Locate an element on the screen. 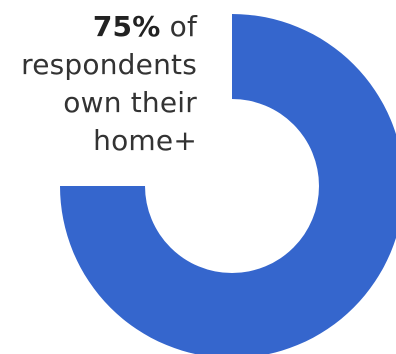 Image resolution: width=396 pixels, height=354 pixels. caption-line-1: 75% of is located at coordinates (99, 27).